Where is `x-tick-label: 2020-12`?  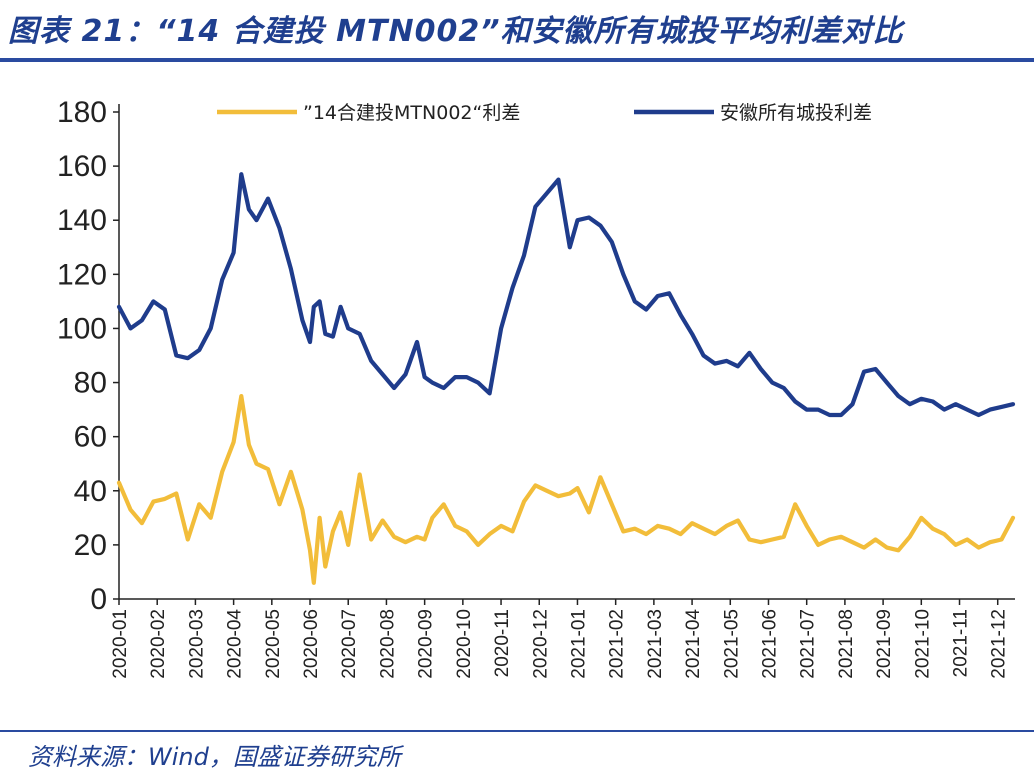 x-tick-label: 2020-12 is located at coordinates (540, 644).